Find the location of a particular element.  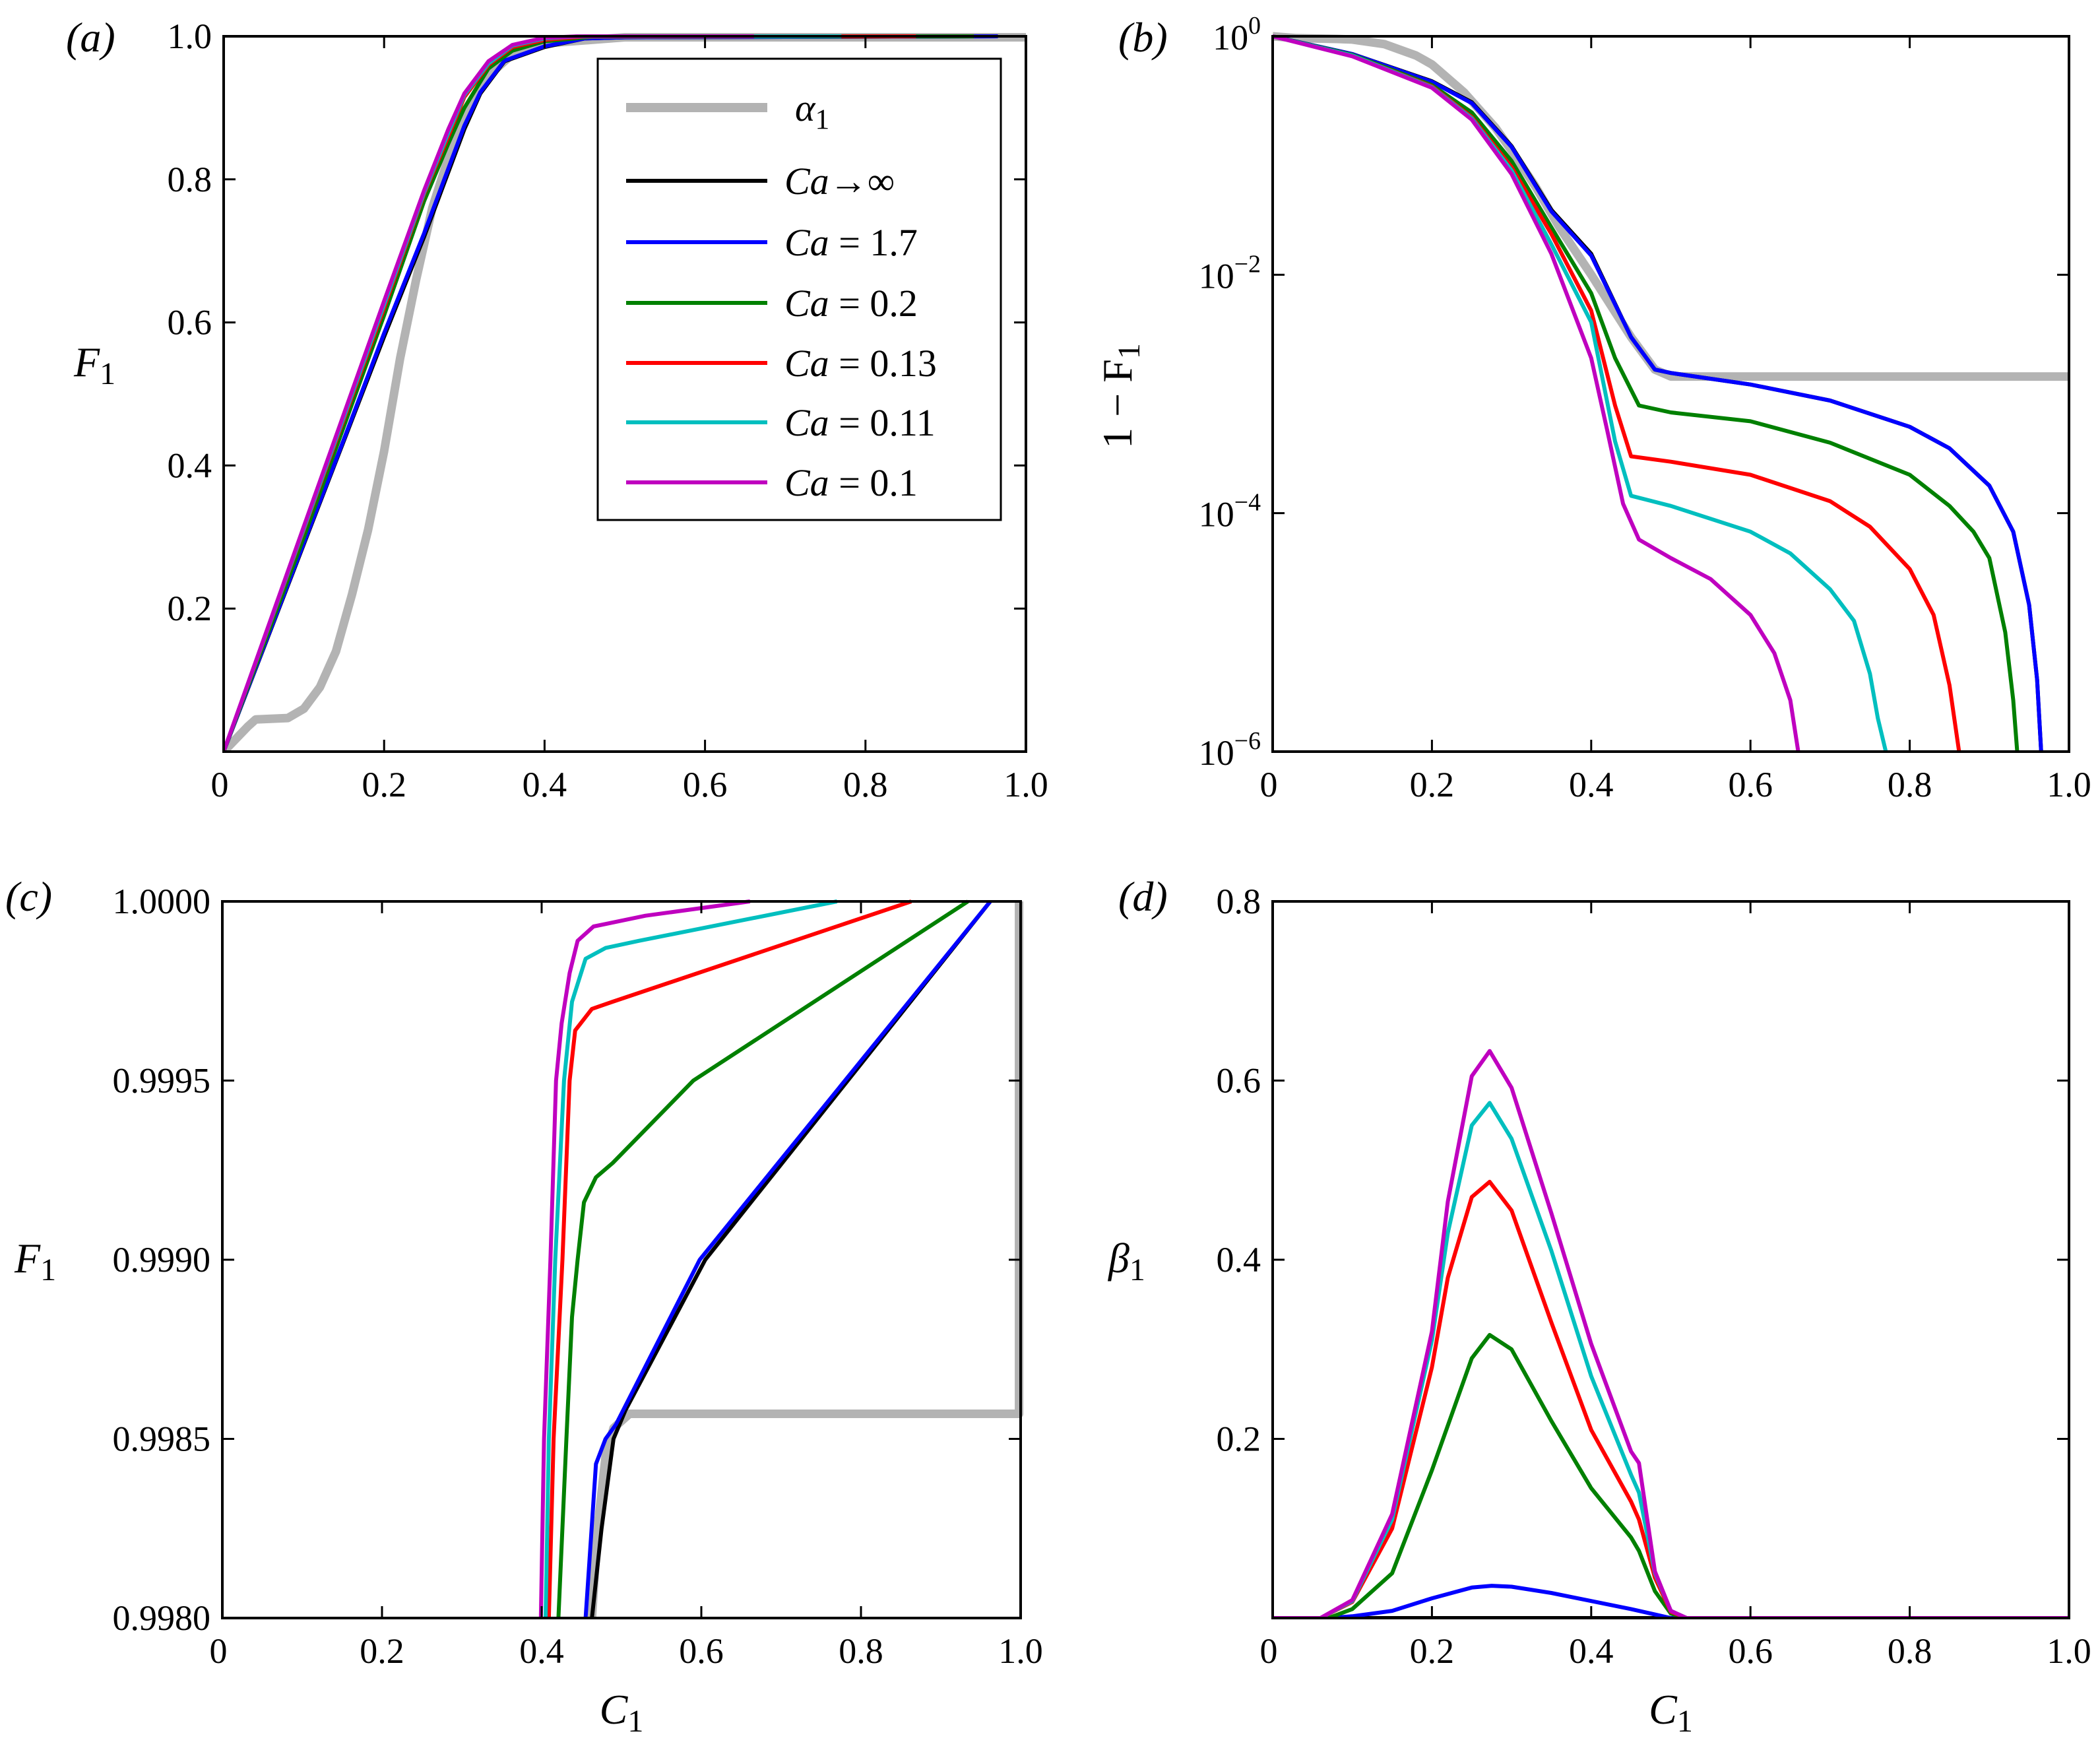

y-tick-label: 0.9990 is located at coordinates (162, 1260).